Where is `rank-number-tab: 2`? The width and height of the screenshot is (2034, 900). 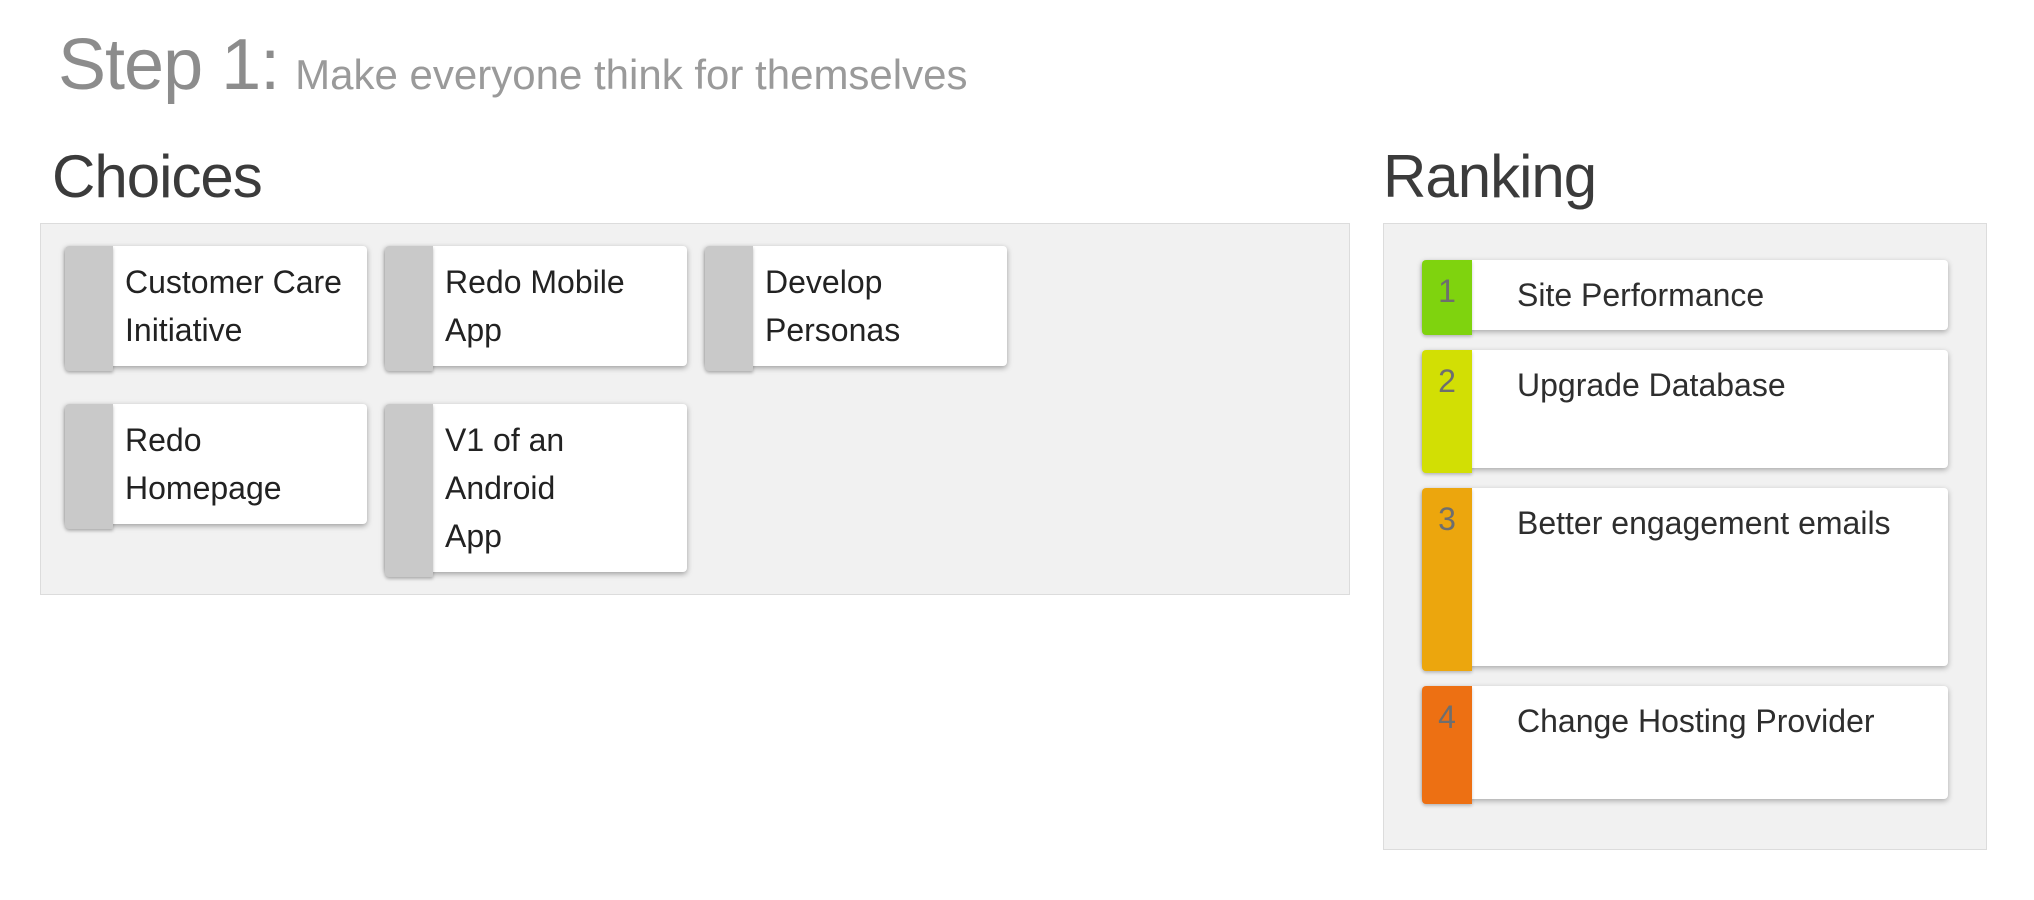 rank-number-tab: 2 is located at coordinates (1447, 411).